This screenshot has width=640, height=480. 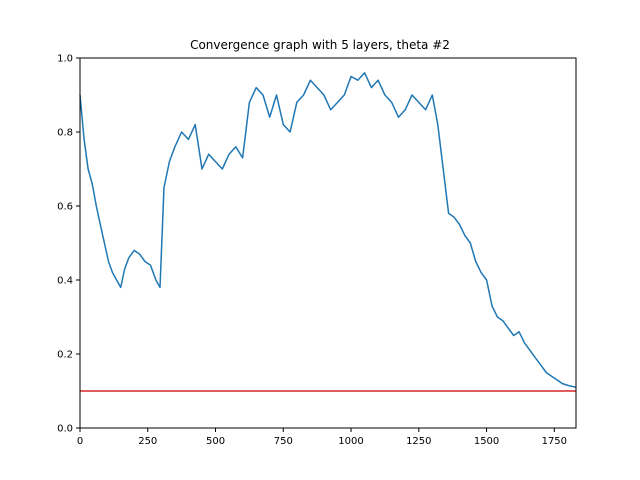 I want to click on y-tick-label: 0.8, so click(x=65, y=133).